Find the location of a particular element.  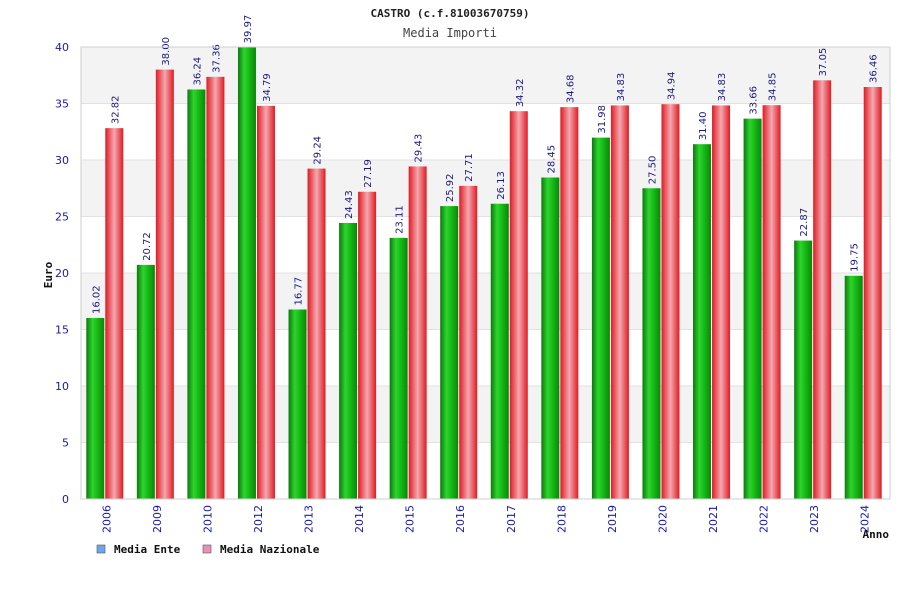

y-tick-label: 40 is located at coordinates (62, 47).